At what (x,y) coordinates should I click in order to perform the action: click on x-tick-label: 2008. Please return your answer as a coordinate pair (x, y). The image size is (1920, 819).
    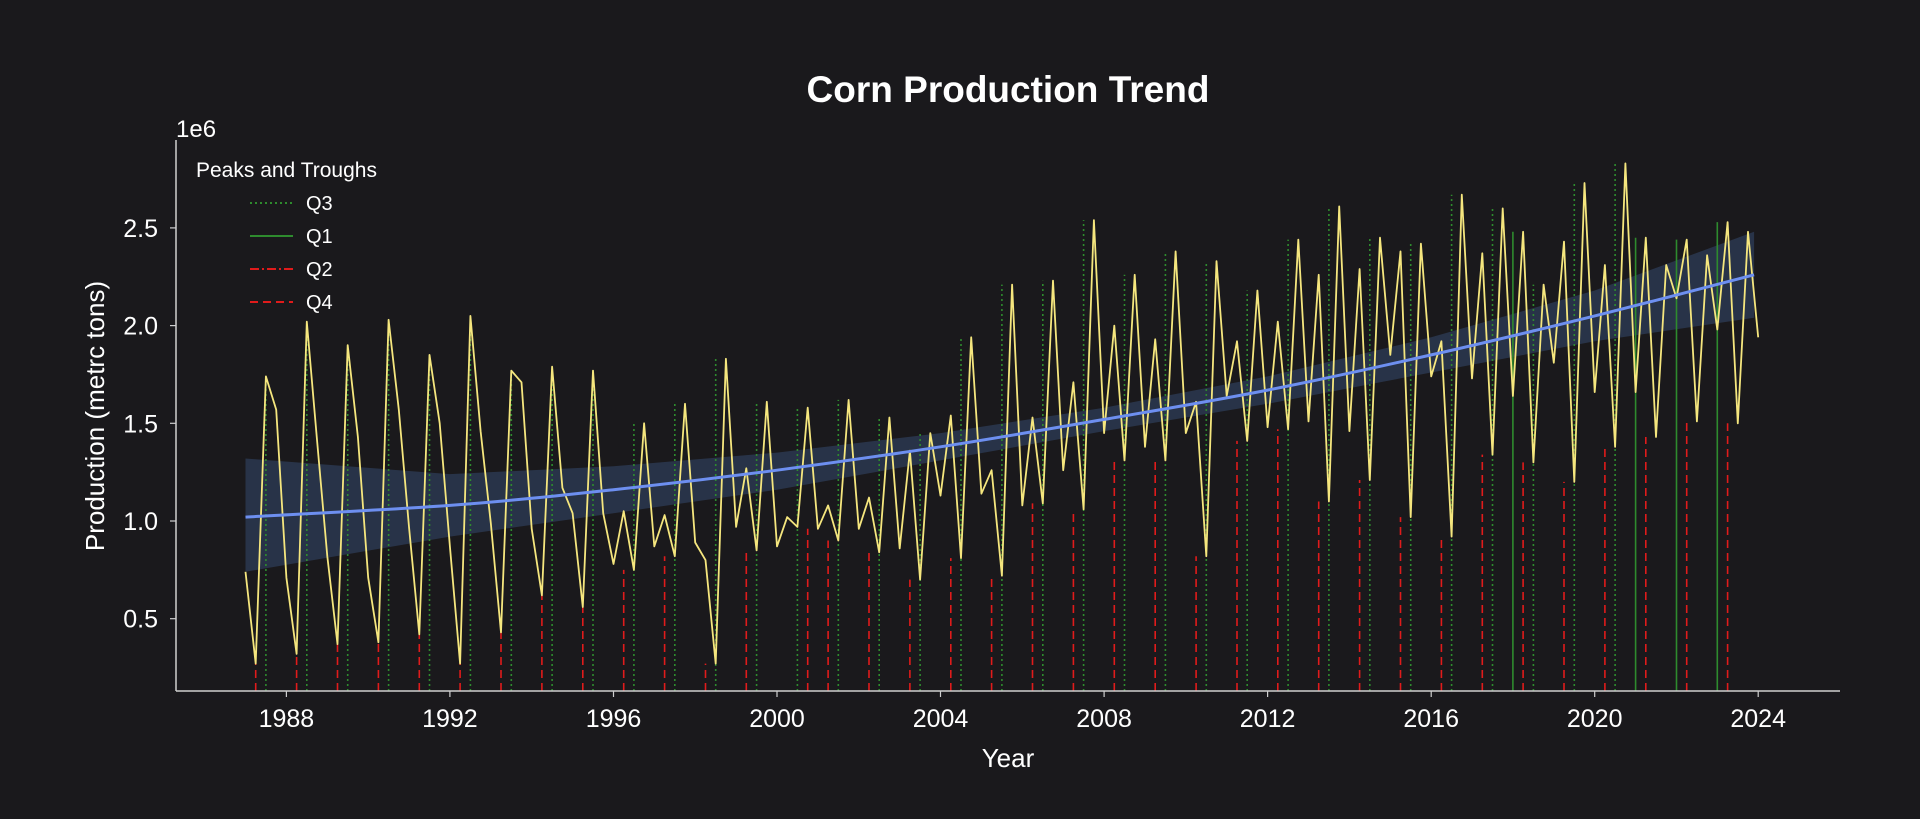
    Looking at the image, I should click on (1104, 719).